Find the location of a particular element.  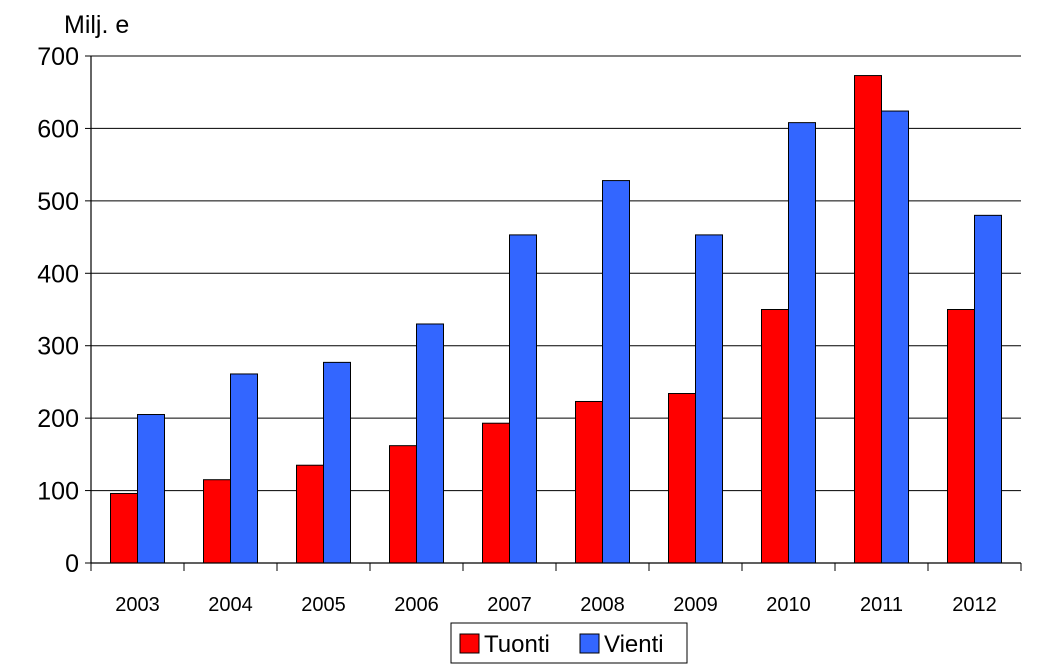

bar-vienti-2004 is located at coordinates (244, 468).